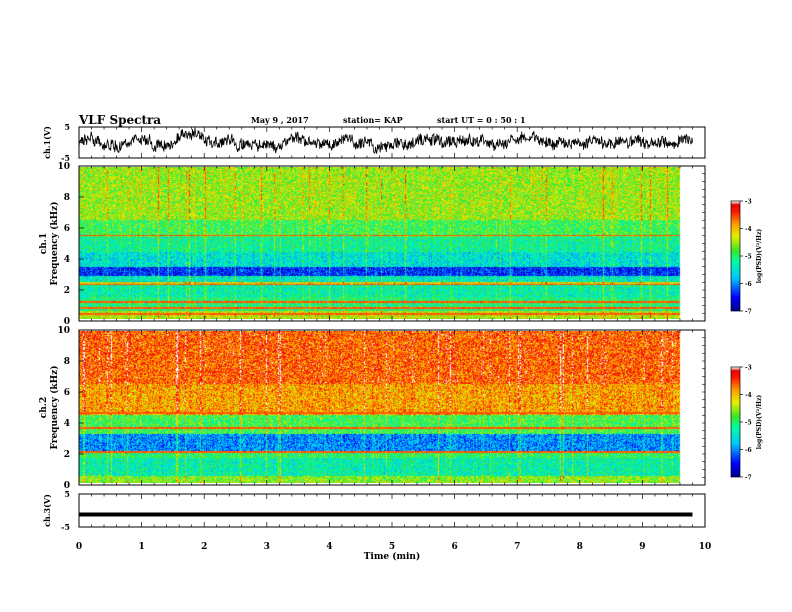 This screenshot has width=792, height=612. Describe the element at coordinates (748, 423) in the screenshot. I see `ch2-colorbar-tick-label: -5` at that location.